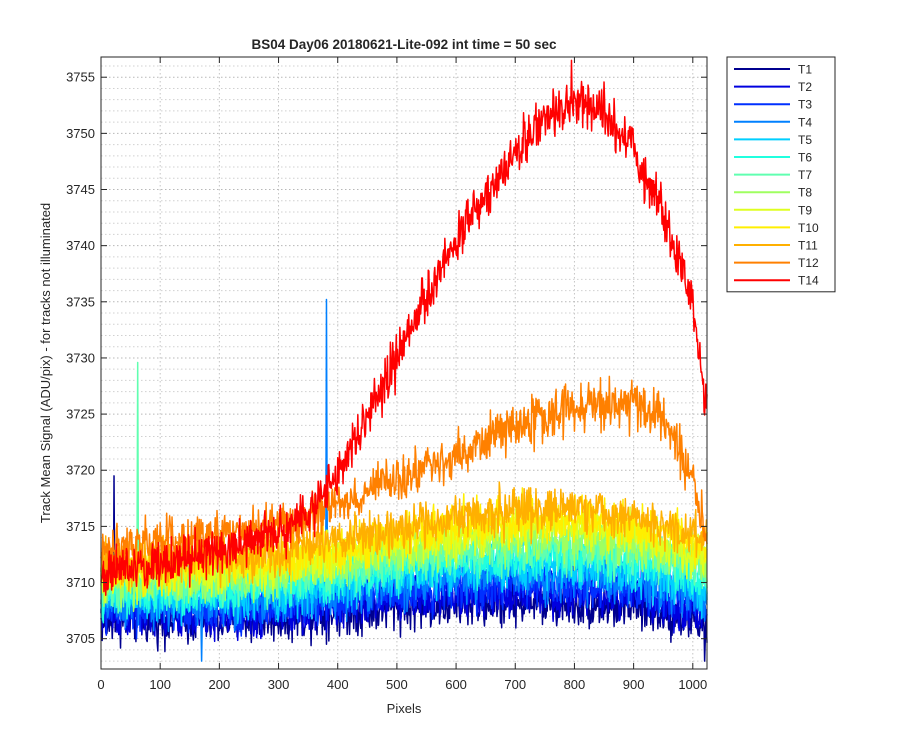 The height and width of the screenshot is (750, 900). Describe the element at coordinates (805, 105) in the screenshot. I see `legend-label-T3: T3` at that location.